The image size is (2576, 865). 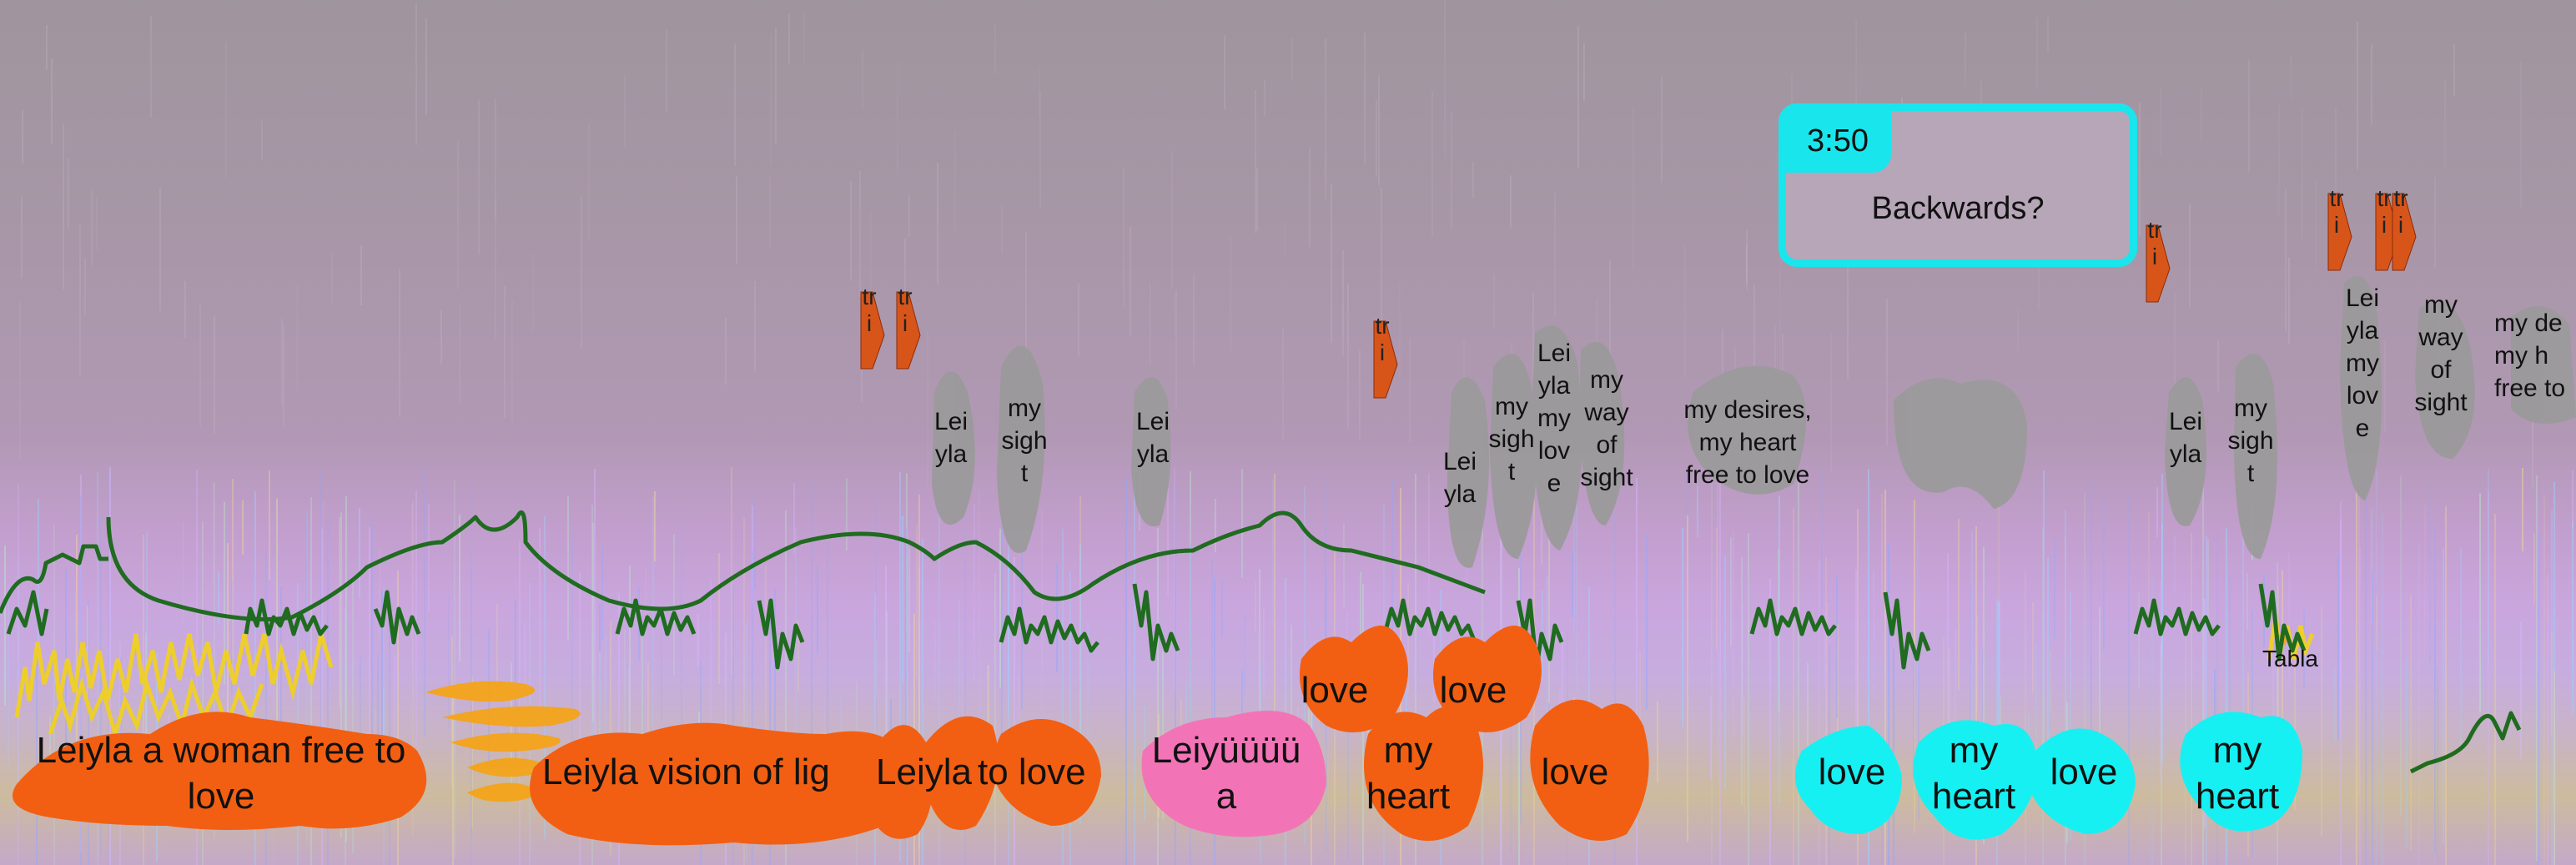 What do you see at coordinates (1049, 629) in the screenshot?
I see `green-pitch-line` at bounding box center [1049, 629].